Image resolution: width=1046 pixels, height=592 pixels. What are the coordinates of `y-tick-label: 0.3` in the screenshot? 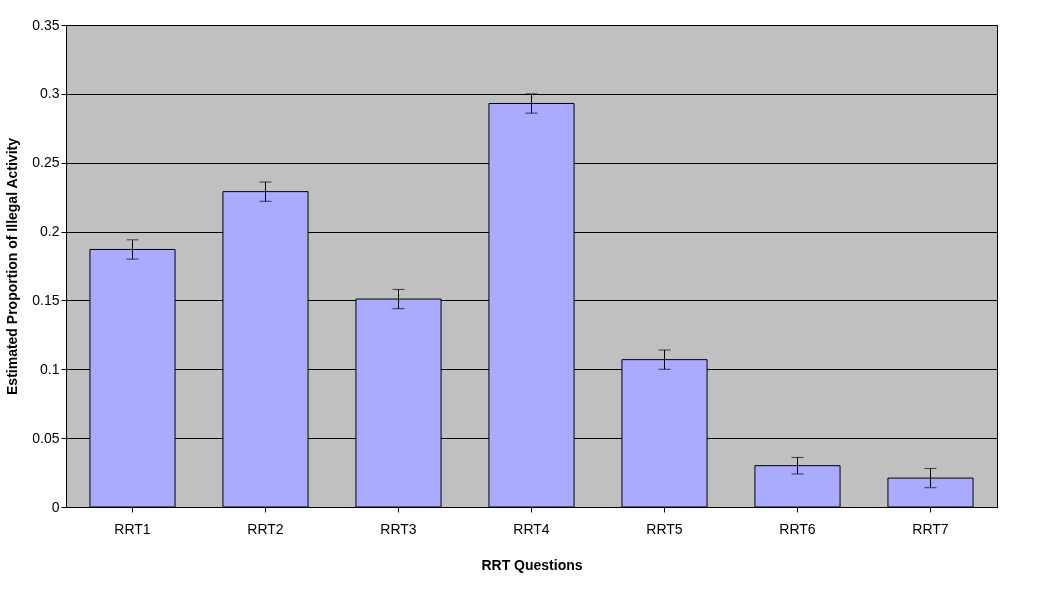 It's located at (50, 93).